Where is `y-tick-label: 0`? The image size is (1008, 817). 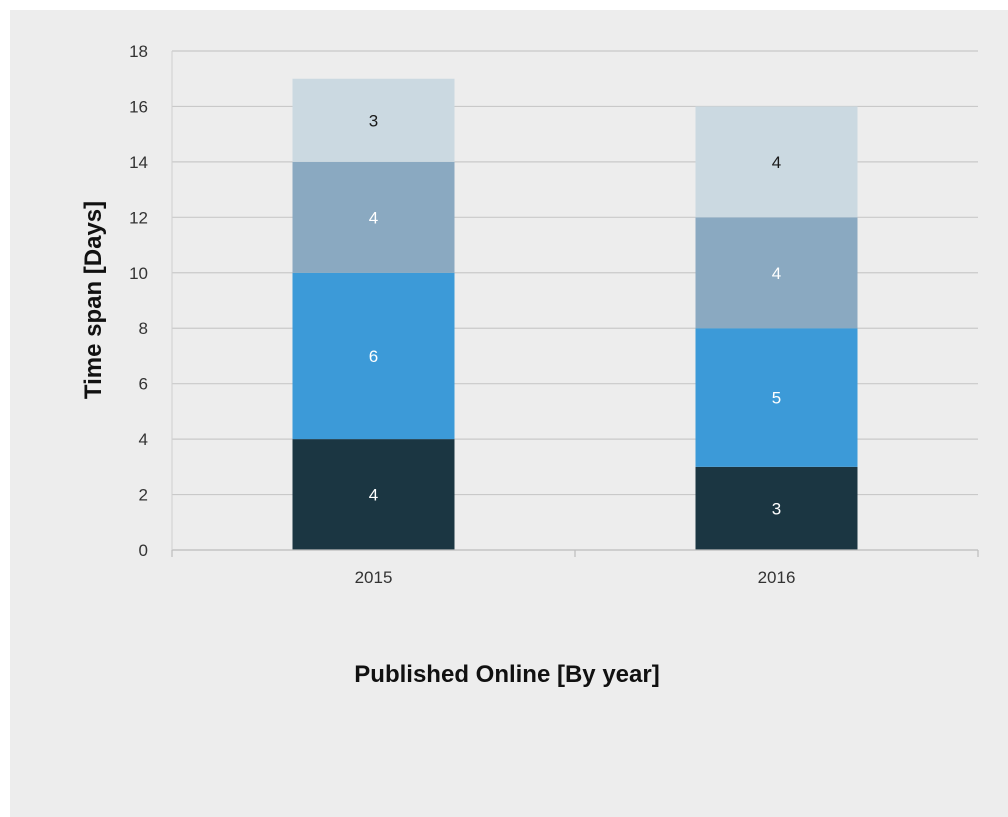 y-tick-label: 0 is located at coordinates (143, 550).